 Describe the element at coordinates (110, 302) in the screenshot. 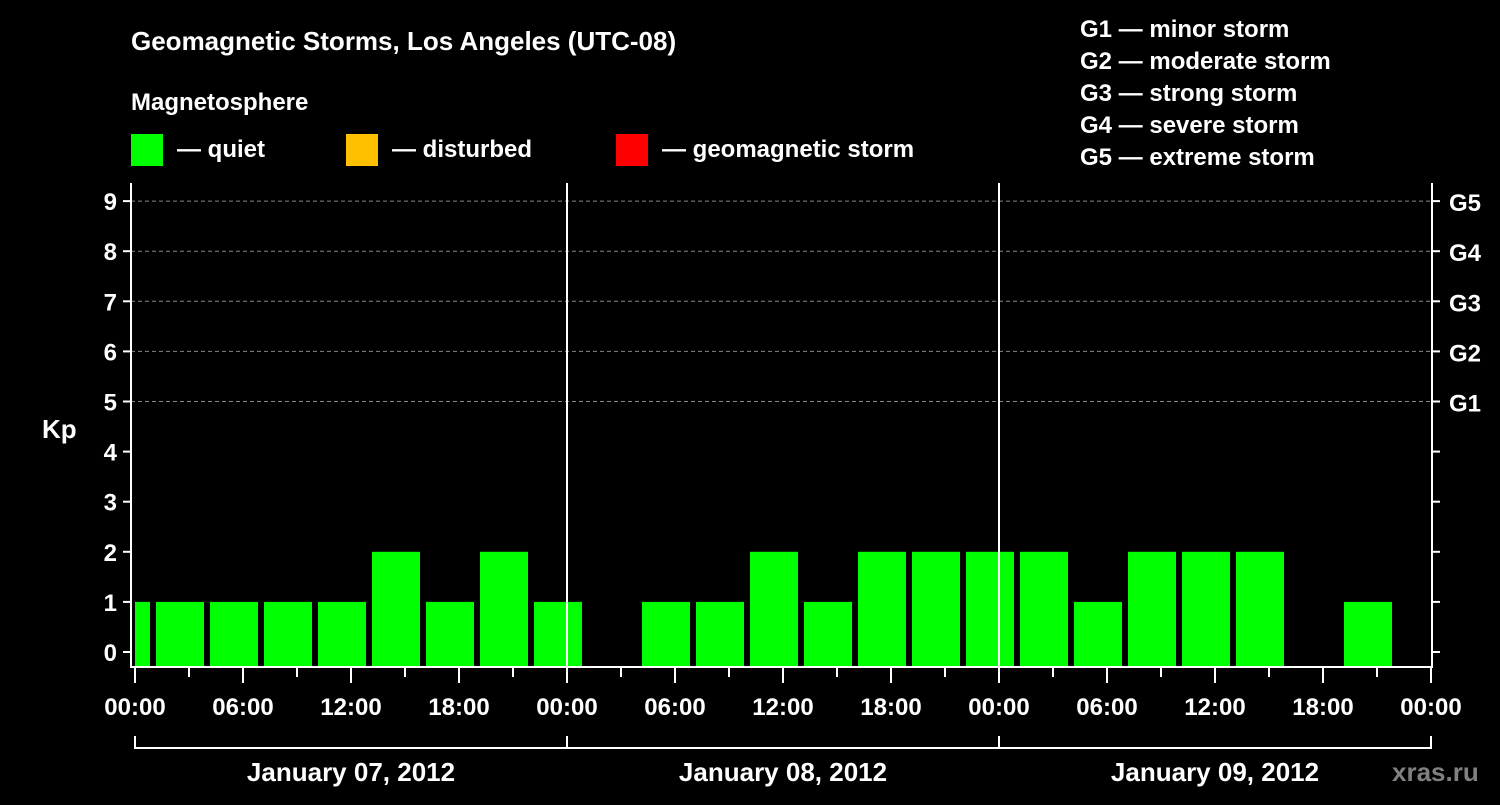

I see `y-tick-label: 7` at that location.